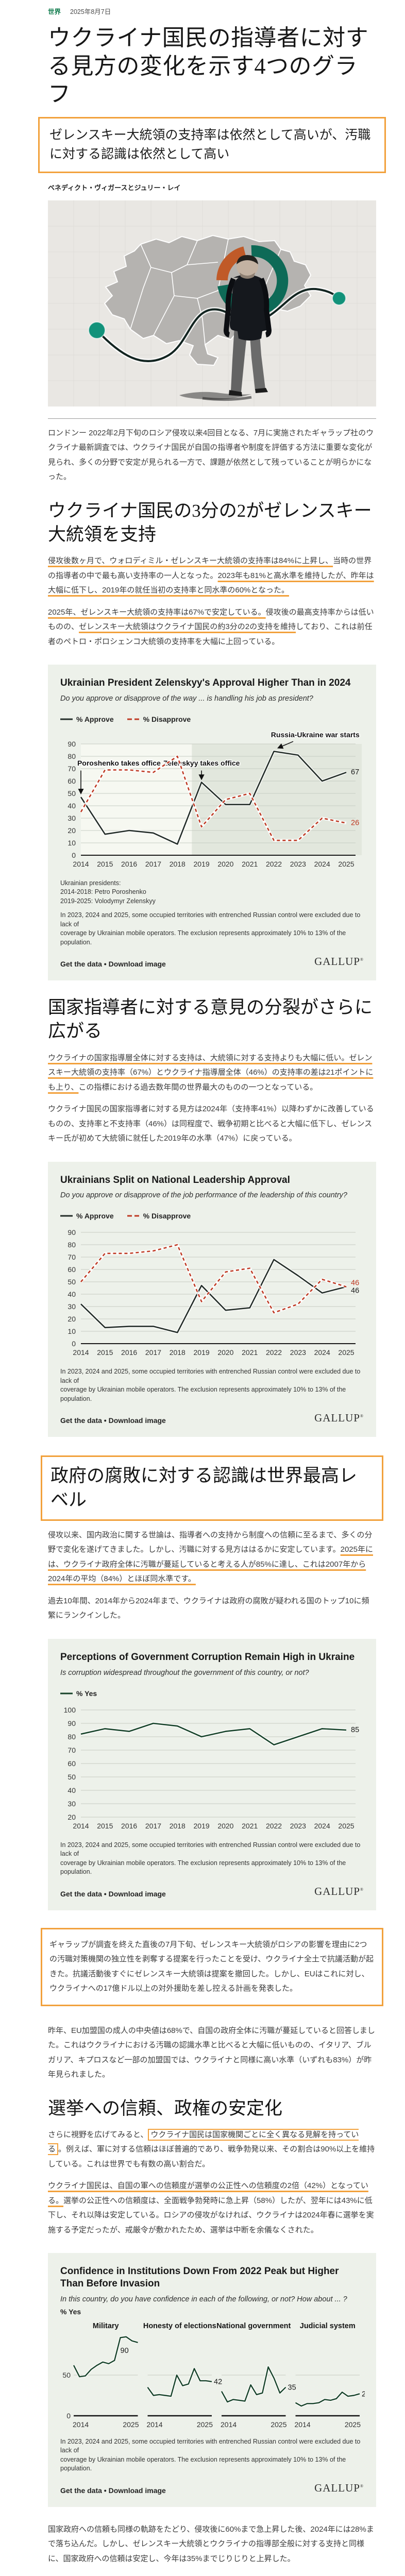  I want to click on text-link: 侵攻後数ヶ月で、ウォロディミル・ゼレンスキー大統領の支持率は84%に上昇し、, so click(190, 561).